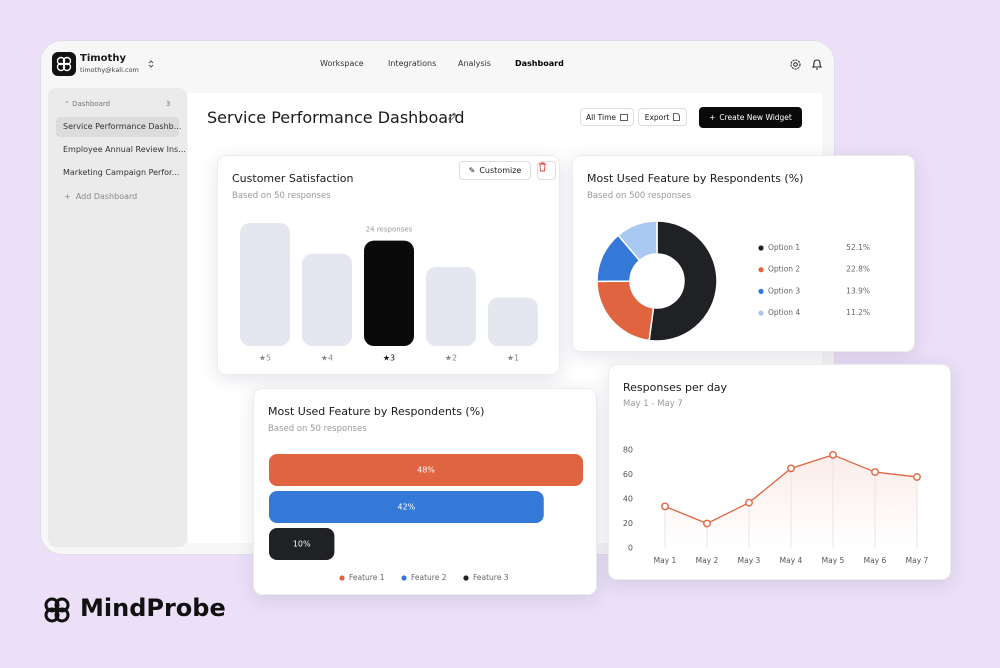 This screenshot has width=1000, height=668. What do you see at coordinates (106, 196) in the screenshot?
I see `add-dashboard-label: Add Dashboard` at bounding box center [106, 196].